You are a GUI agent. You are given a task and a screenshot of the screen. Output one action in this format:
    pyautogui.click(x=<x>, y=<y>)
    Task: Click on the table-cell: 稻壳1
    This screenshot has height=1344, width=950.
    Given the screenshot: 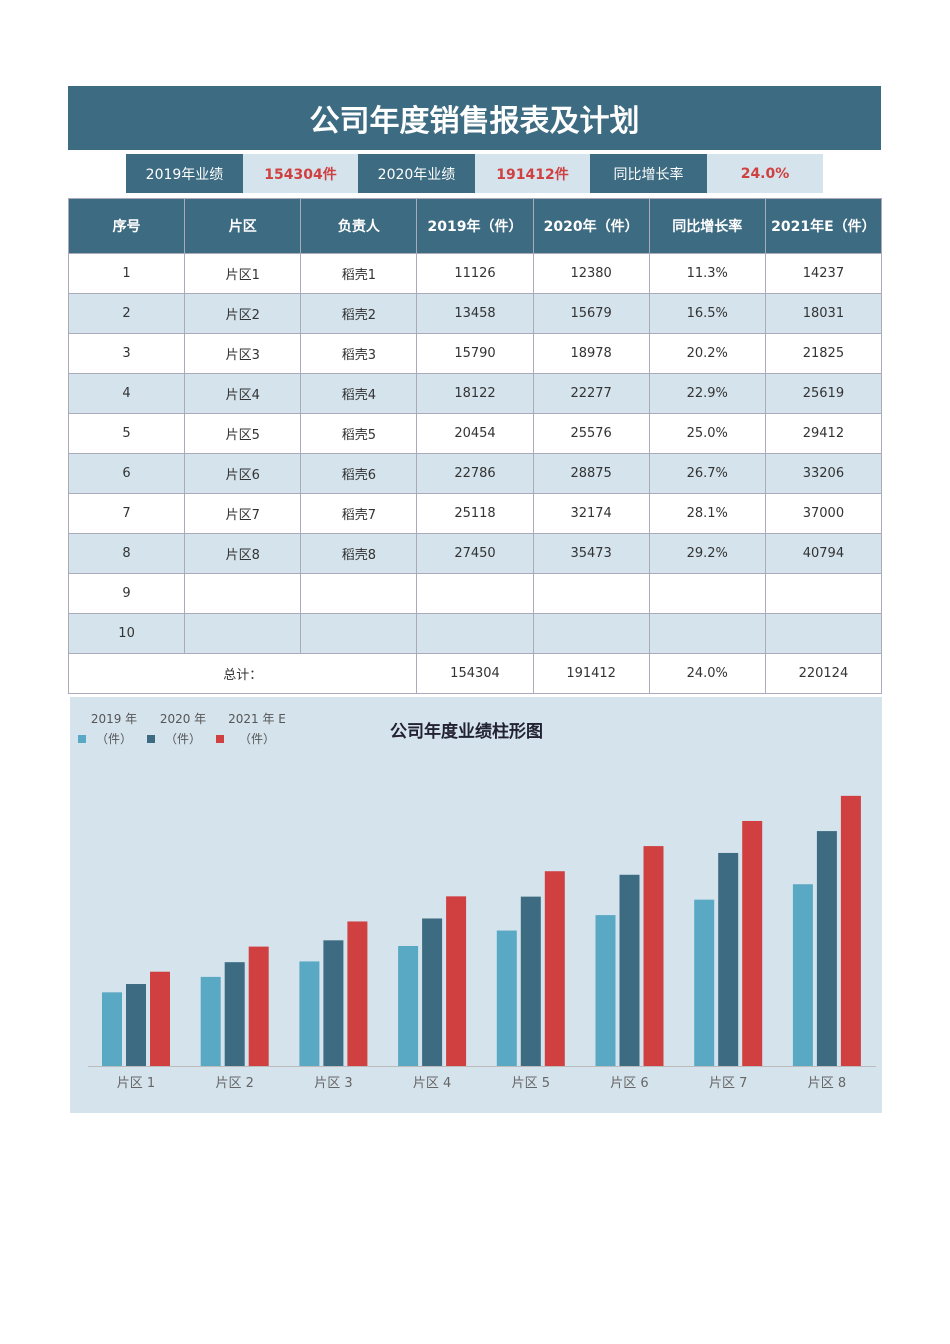 What is the action you would take?
    pyautogui.click(x=359, y=273)
    